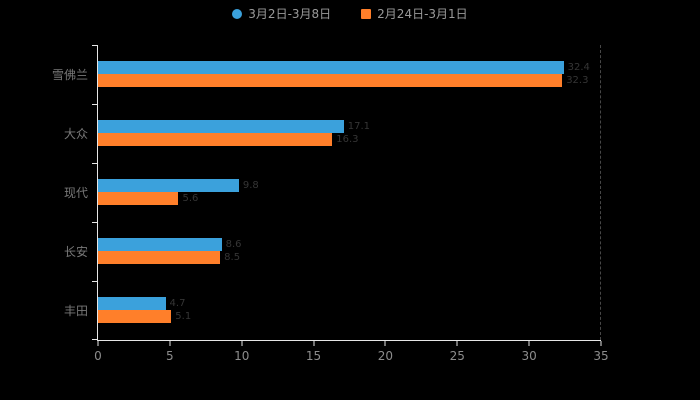 This screenshot has height=400, width=700. Describe the element at coordinates (178, 185) in the screenshot. I see `bar: 9.8` at that location.